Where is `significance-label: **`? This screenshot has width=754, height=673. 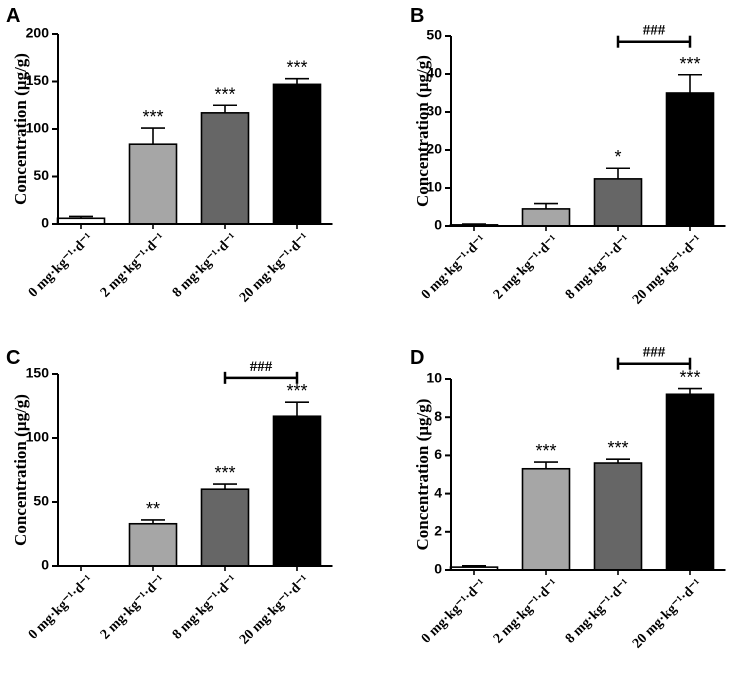
significance-label: ** is located at coordinates (153, 509).